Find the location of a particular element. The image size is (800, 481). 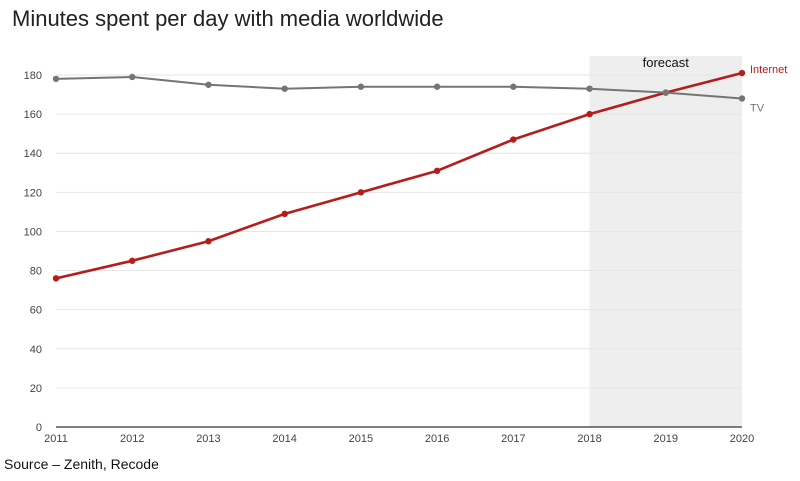

y-tick-label: 0 is located at coordinates (39, 428).